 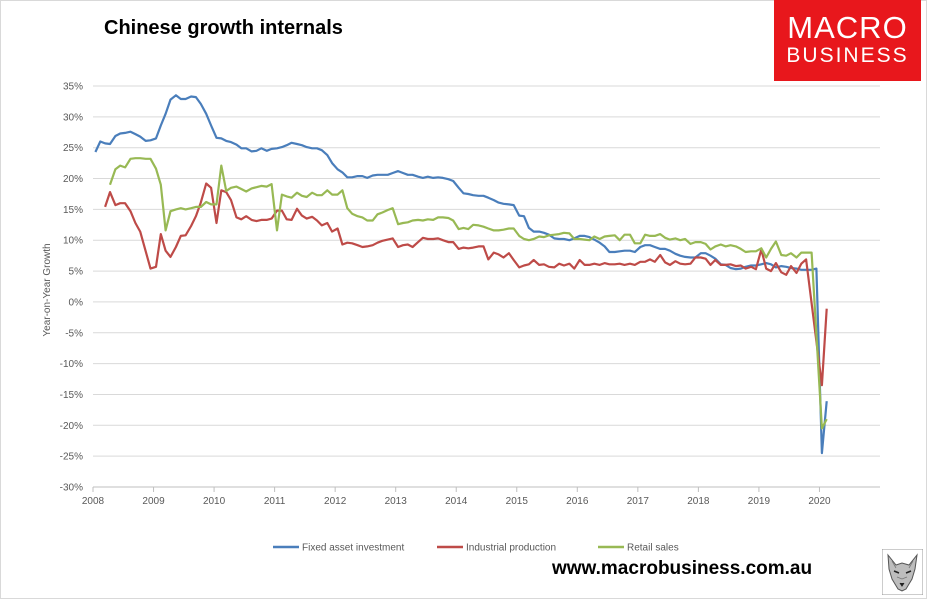 I want to click on logo-line-macro: MACRO, so click(x=847, y=27).